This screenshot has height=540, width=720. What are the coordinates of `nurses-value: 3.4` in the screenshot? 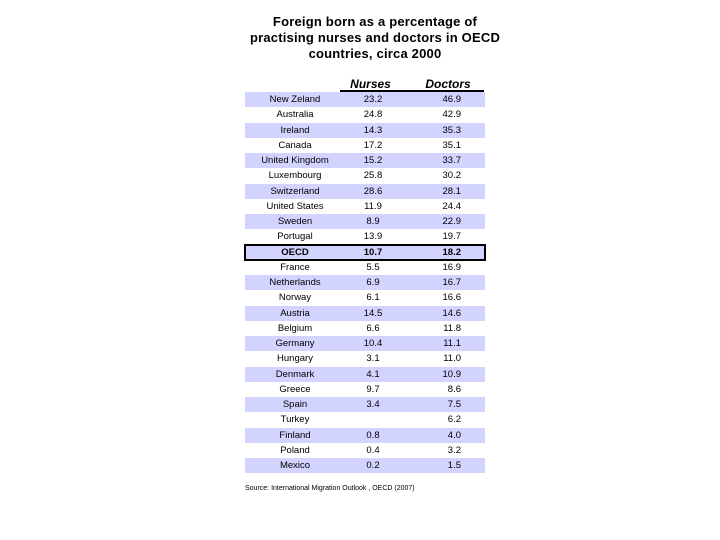 It's located at (373, 404).